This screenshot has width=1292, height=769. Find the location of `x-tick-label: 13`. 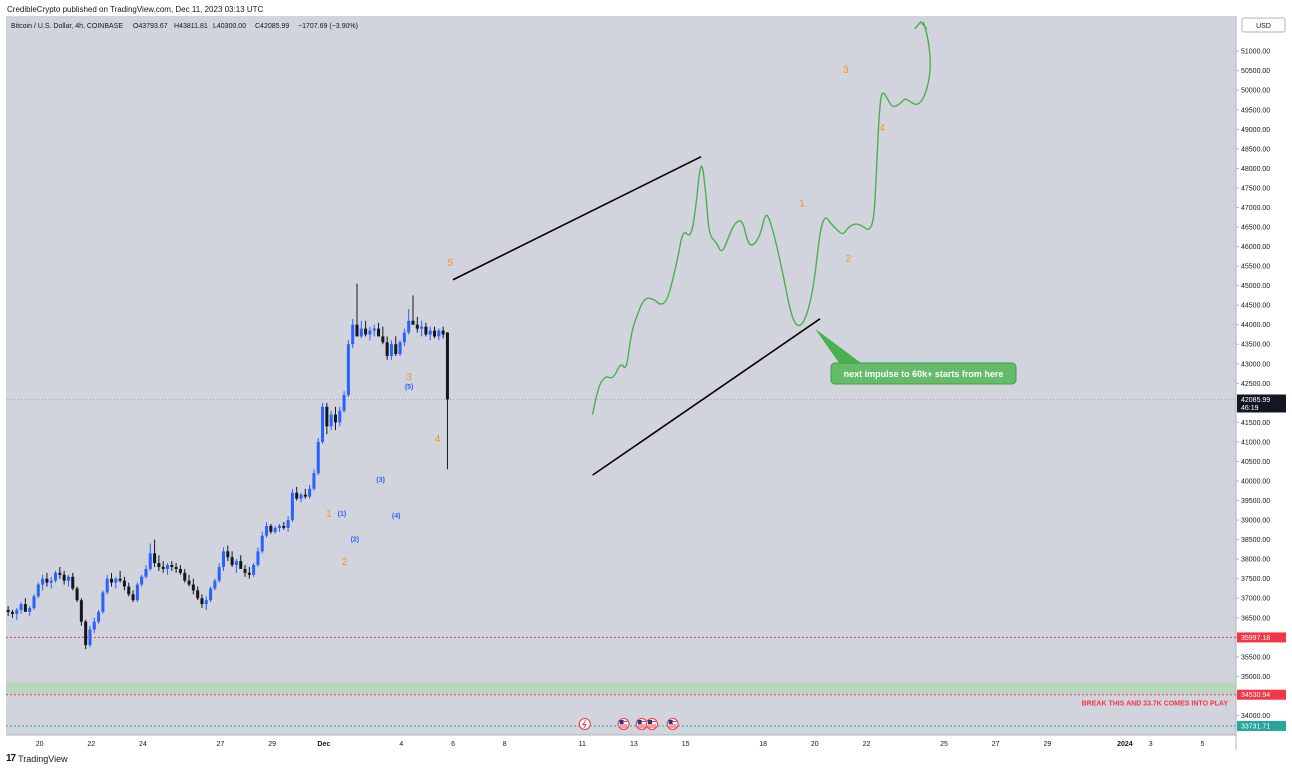

x-tick-label: 13 is located at coordinates (634, 744).